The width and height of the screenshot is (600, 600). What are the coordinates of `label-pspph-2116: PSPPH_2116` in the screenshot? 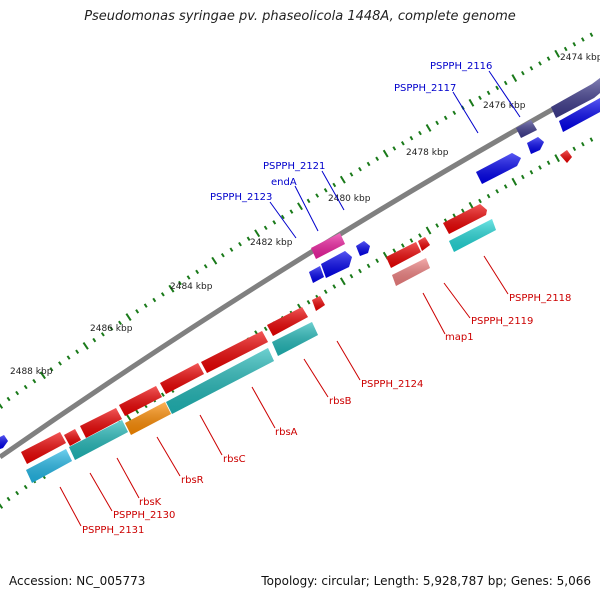 It's located at (461, 66).